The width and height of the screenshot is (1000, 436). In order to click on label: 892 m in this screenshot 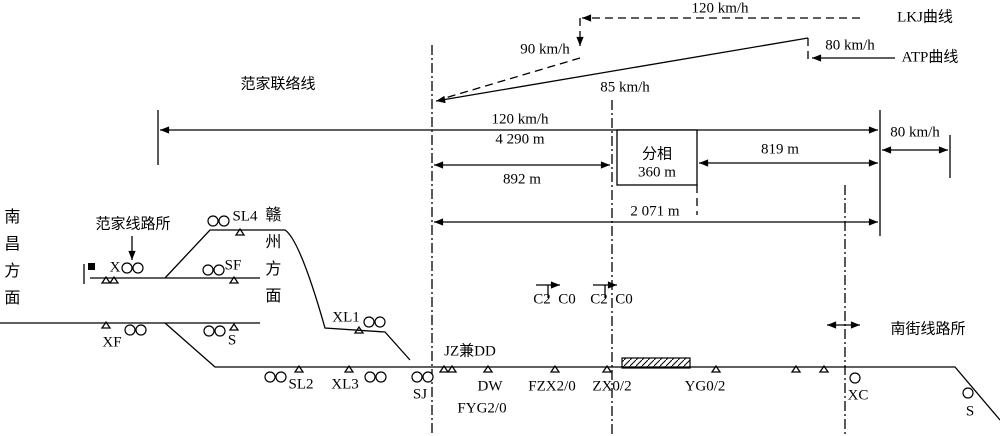, I will do `click(522, 179)`.